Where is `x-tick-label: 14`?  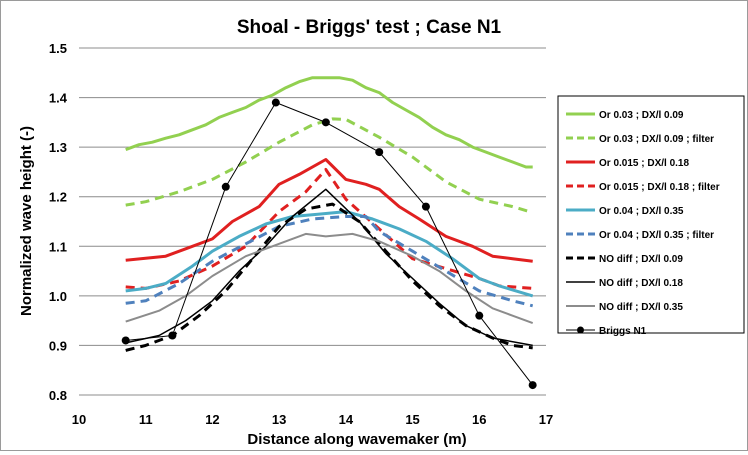
x-tick-label: 14 is located at coordinates (346, 419).